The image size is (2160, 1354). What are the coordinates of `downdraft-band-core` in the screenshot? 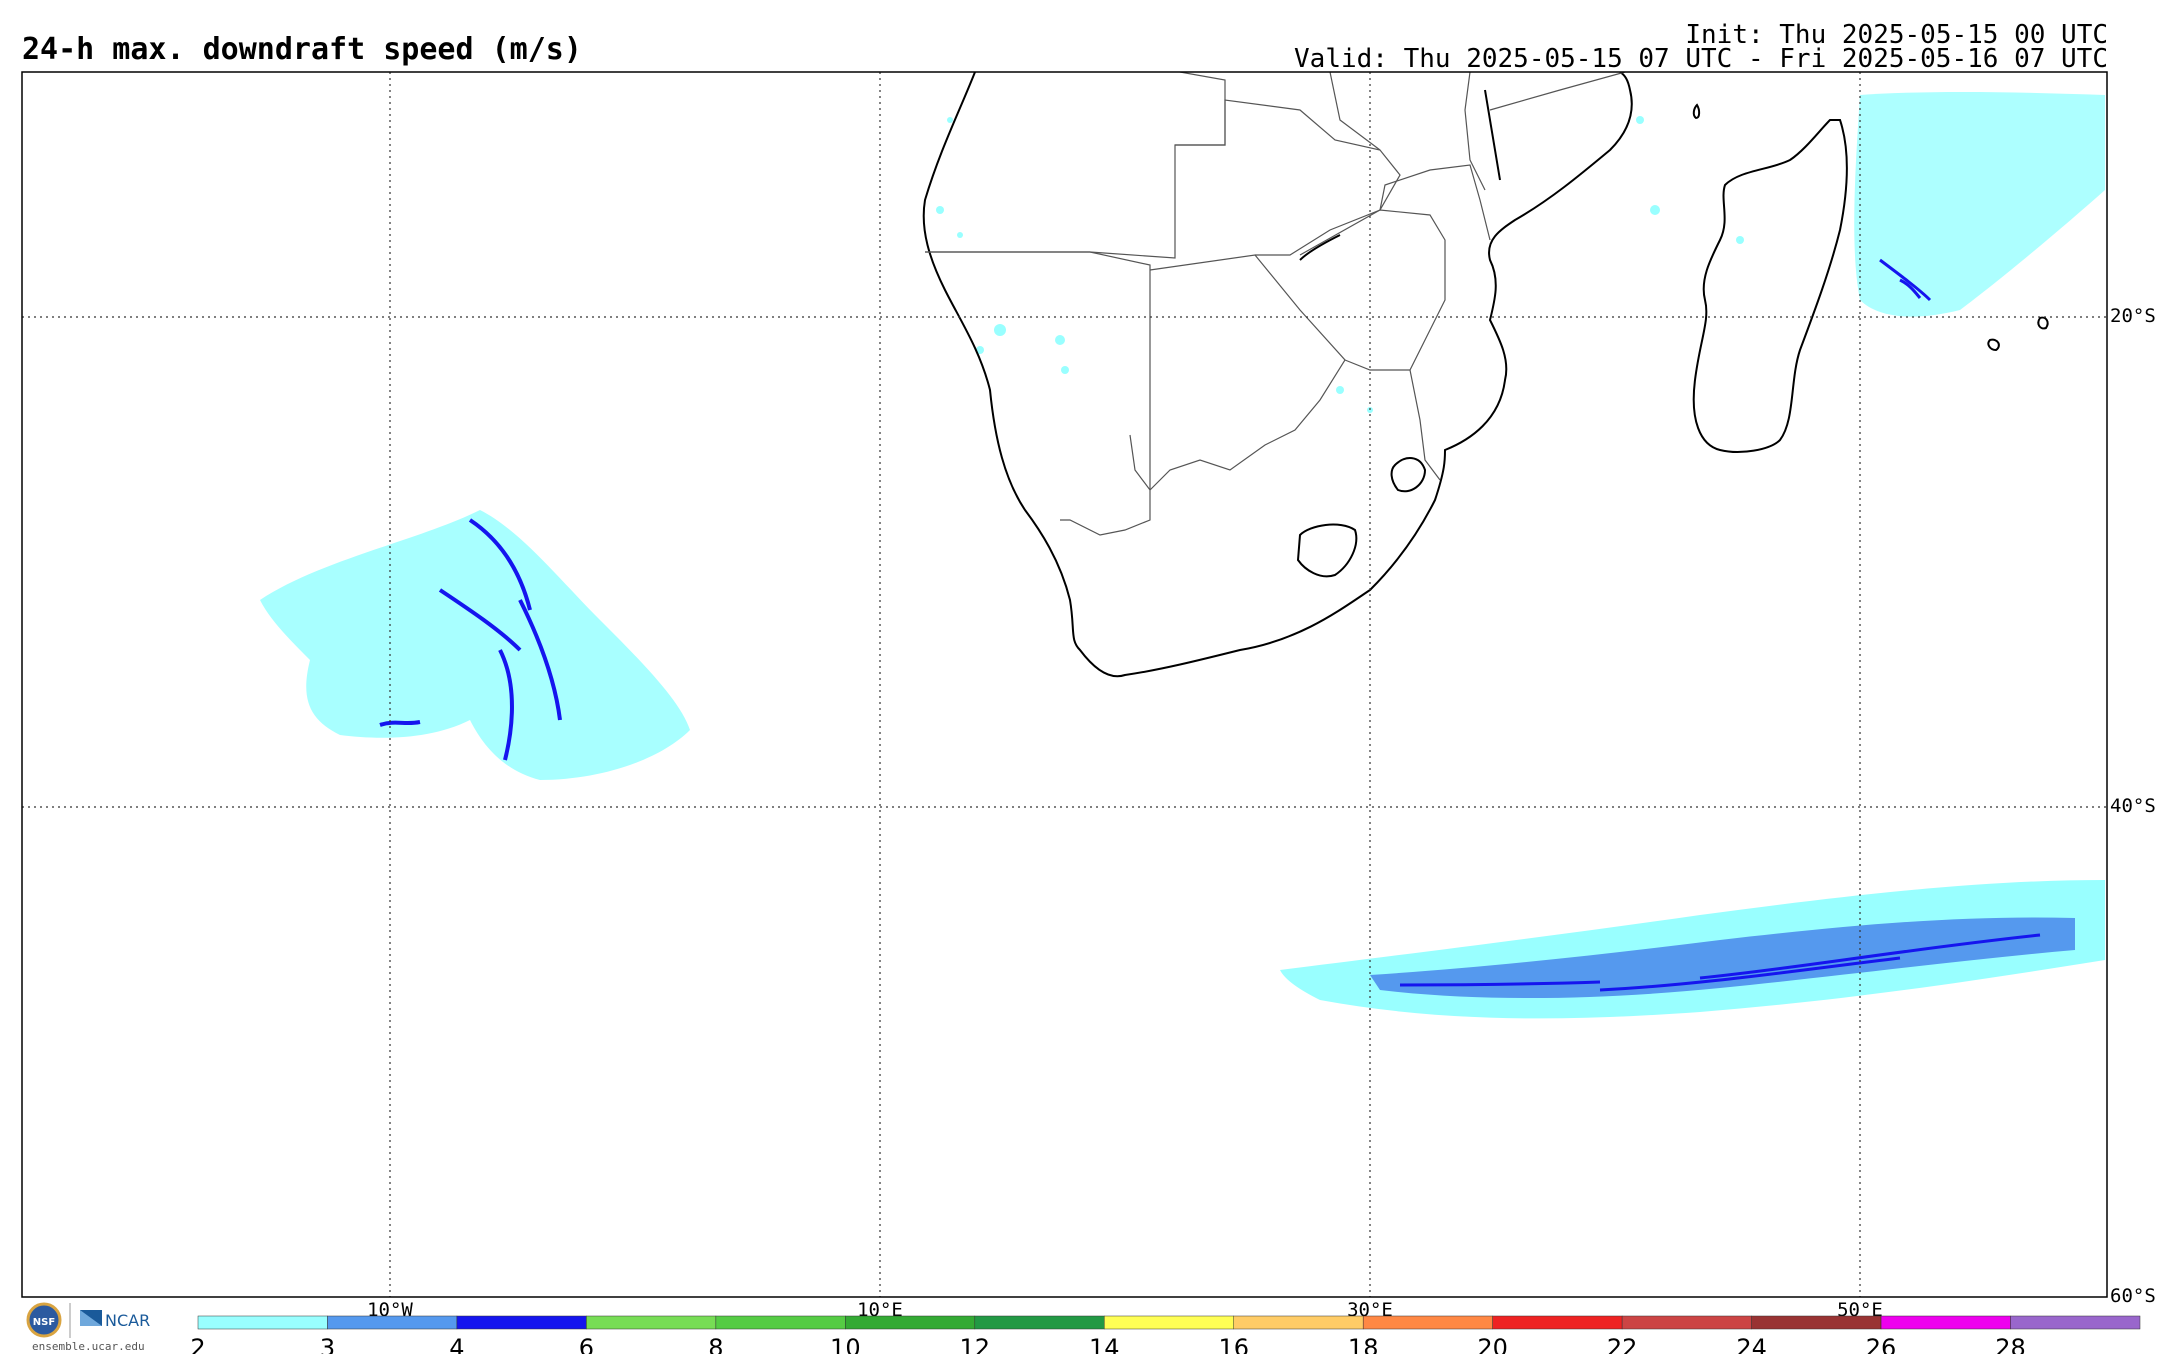 It's located at (1722, 958).